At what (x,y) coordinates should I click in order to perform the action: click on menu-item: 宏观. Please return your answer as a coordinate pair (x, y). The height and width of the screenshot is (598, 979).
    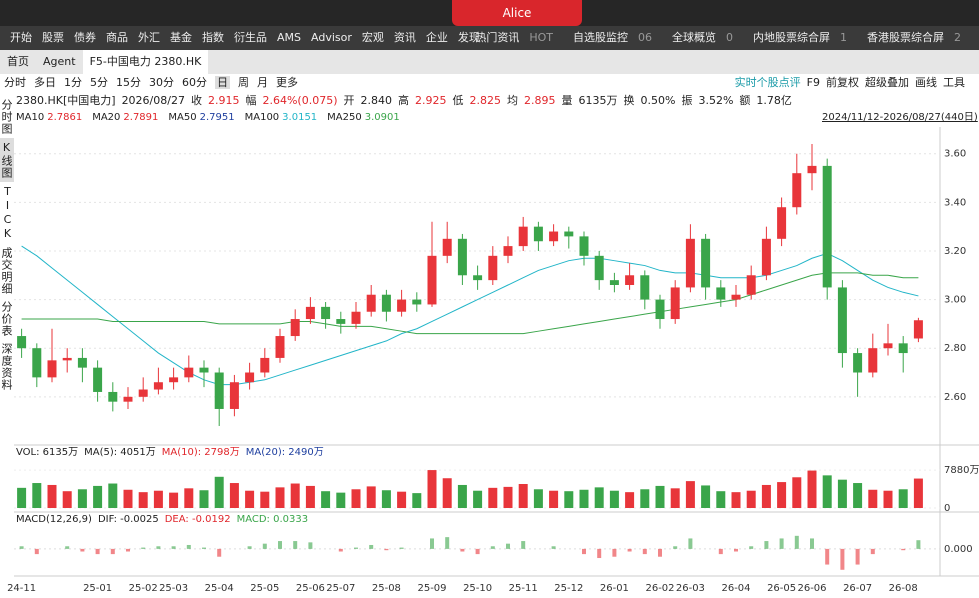
    Looking at the image, I should click on (372, 37).